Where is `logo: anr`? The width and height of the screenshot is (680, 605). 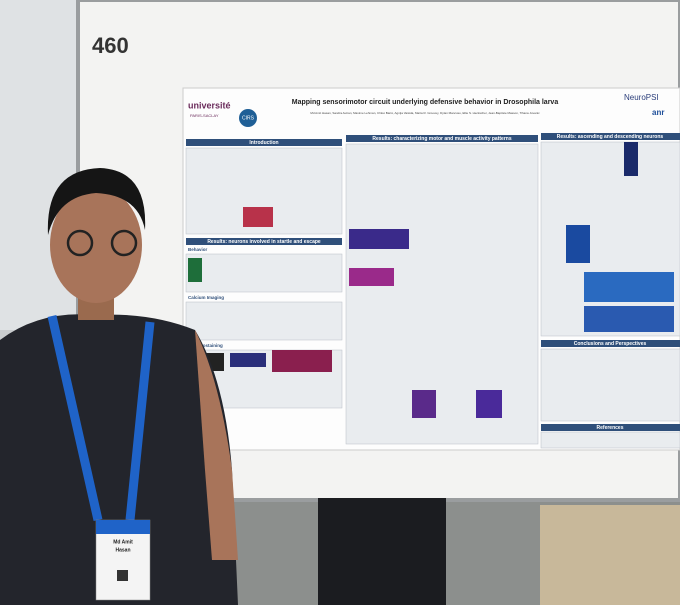
logo: anr is located at coordinates (658, 112).